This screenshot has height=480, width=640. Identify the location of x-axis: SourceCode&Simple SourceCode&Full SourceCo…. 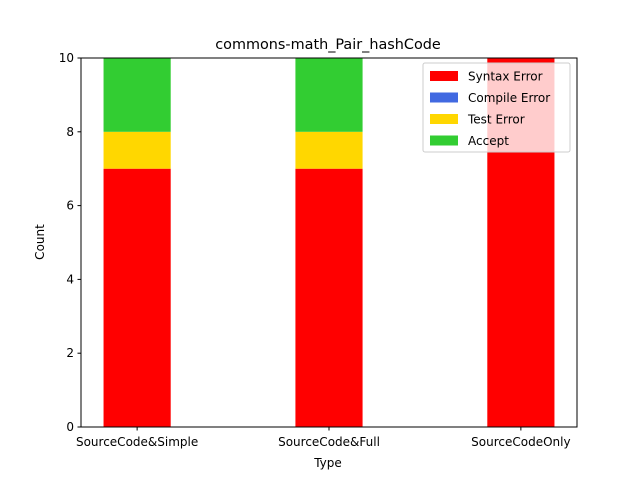
(323, 438).